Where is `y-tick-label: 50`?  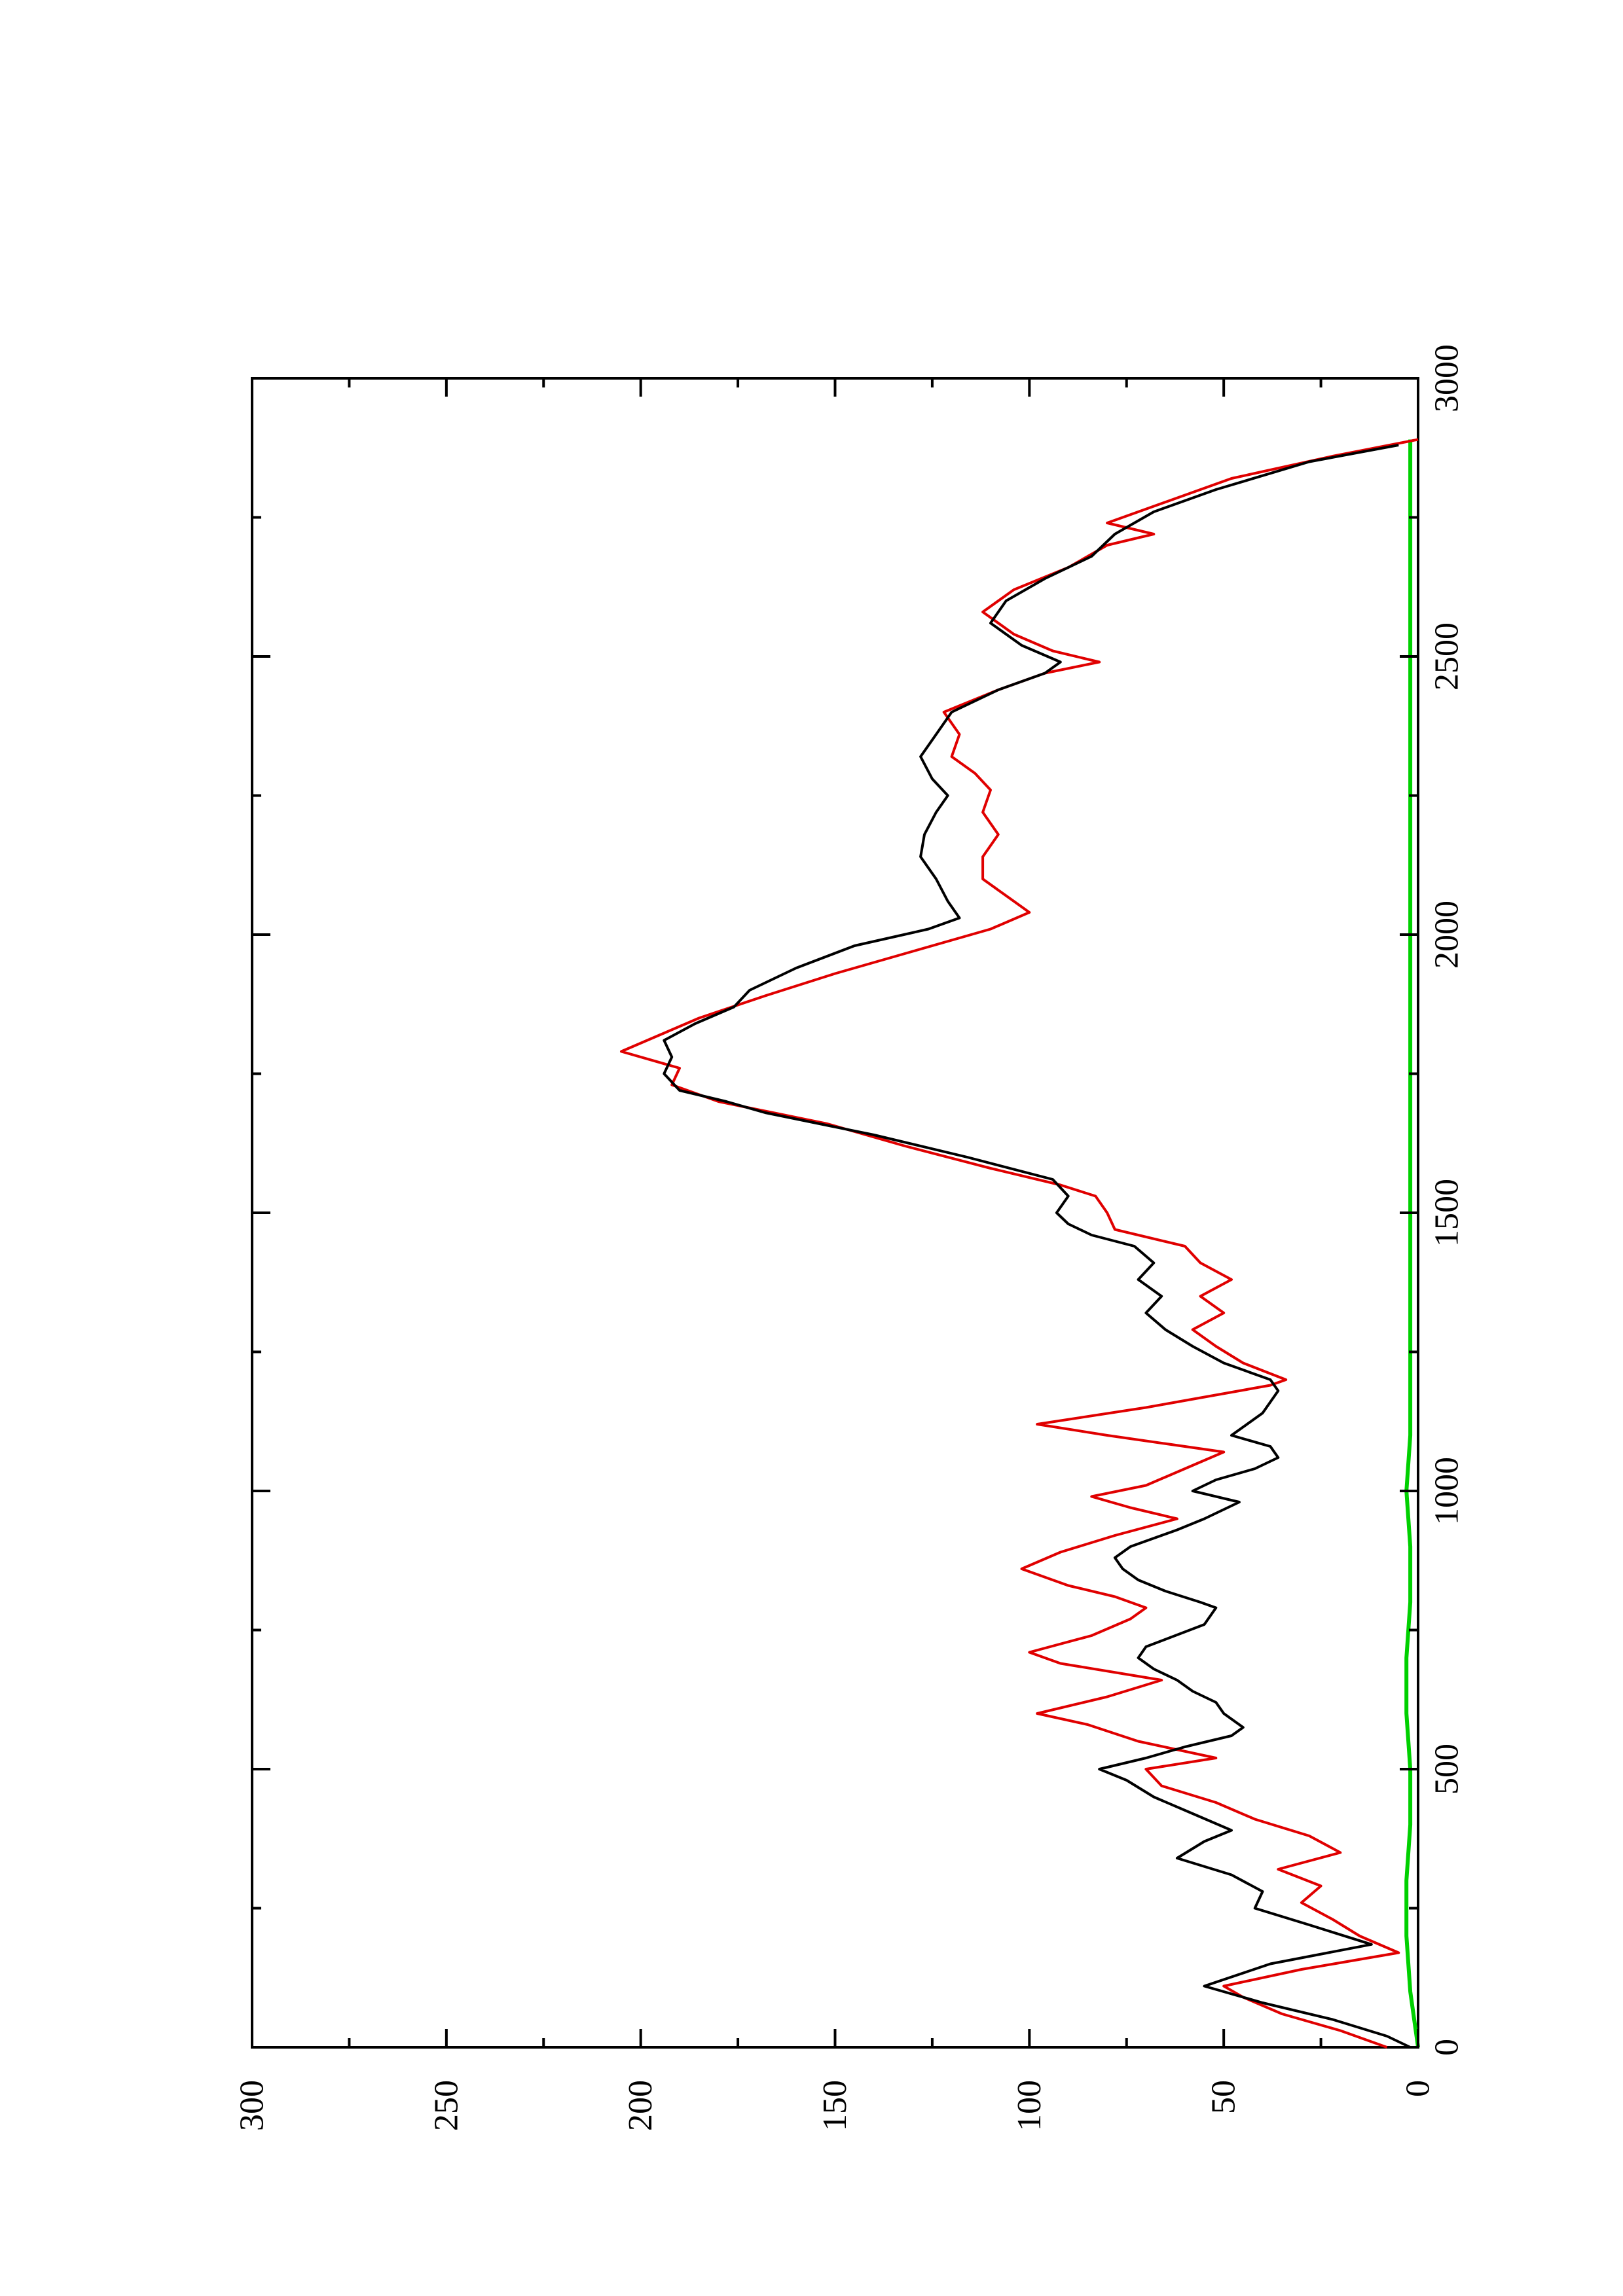 y-tick-label: 50 is located at coordinates (1224, 2097).